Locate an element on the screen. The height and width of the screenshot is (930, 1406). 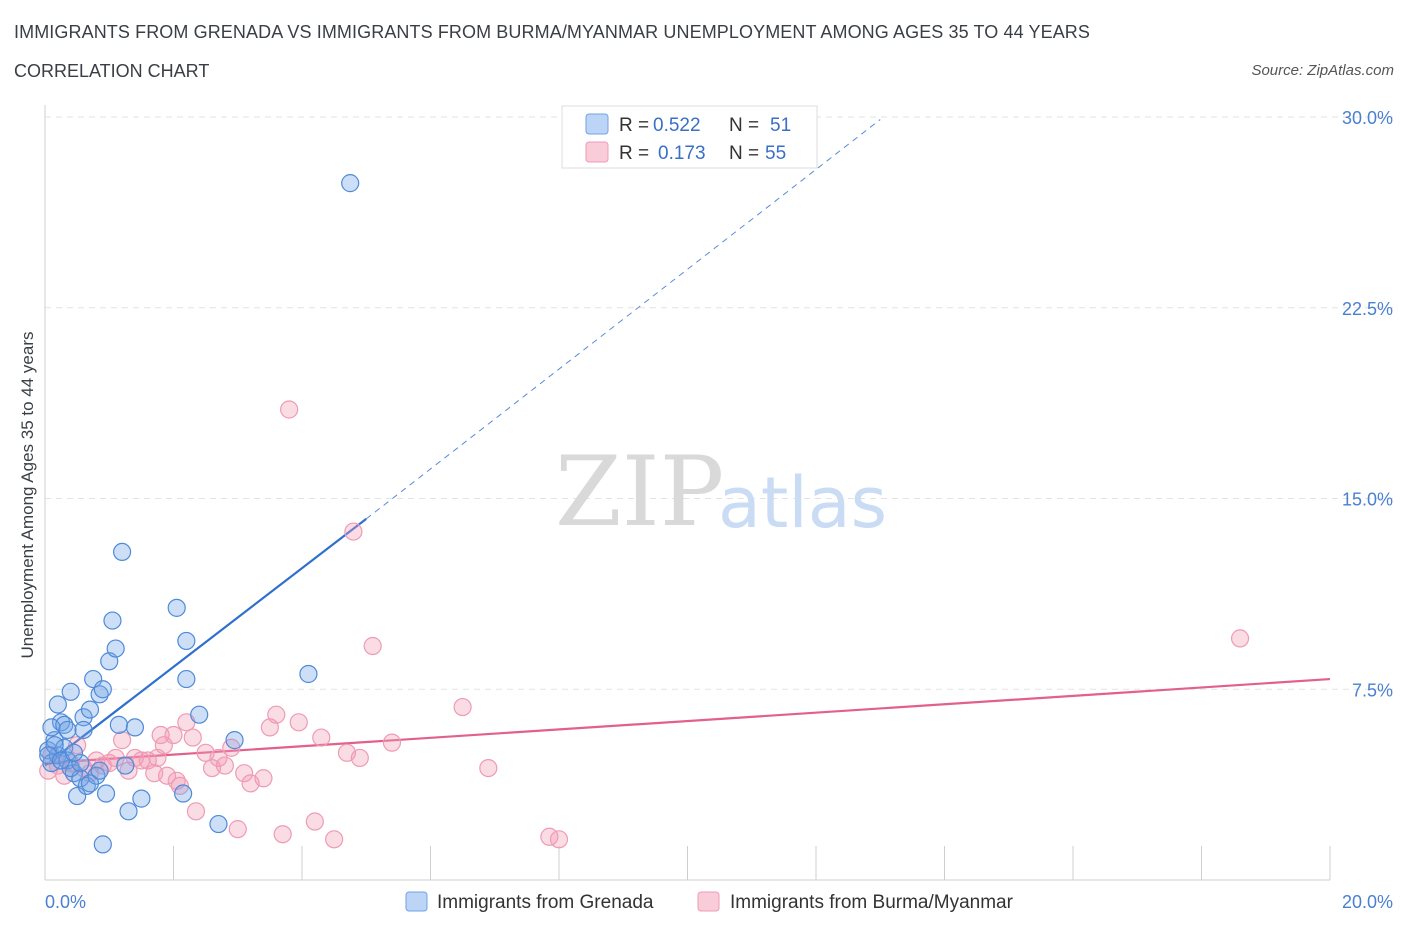
y-axis-tick-labels: 7.5% 15.0% 22.5% 30.0% is located at coordinates (1367, 404).